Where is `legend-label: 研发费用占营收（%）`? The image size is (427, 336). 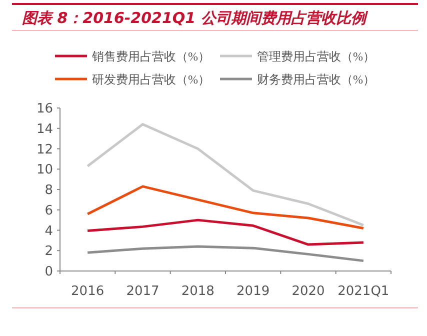 legend-label: 研发费用占营收（%） is located at coordinates (151, 79).